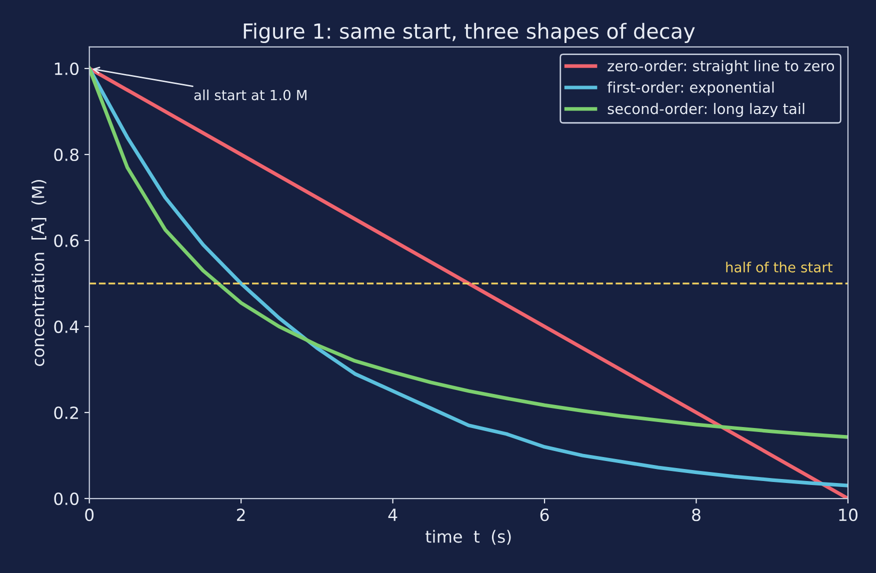  What do you see at coordinates (240, 514) in the screenshot?
I see `x-tick-label: 2` at bounding box center [240, 514].